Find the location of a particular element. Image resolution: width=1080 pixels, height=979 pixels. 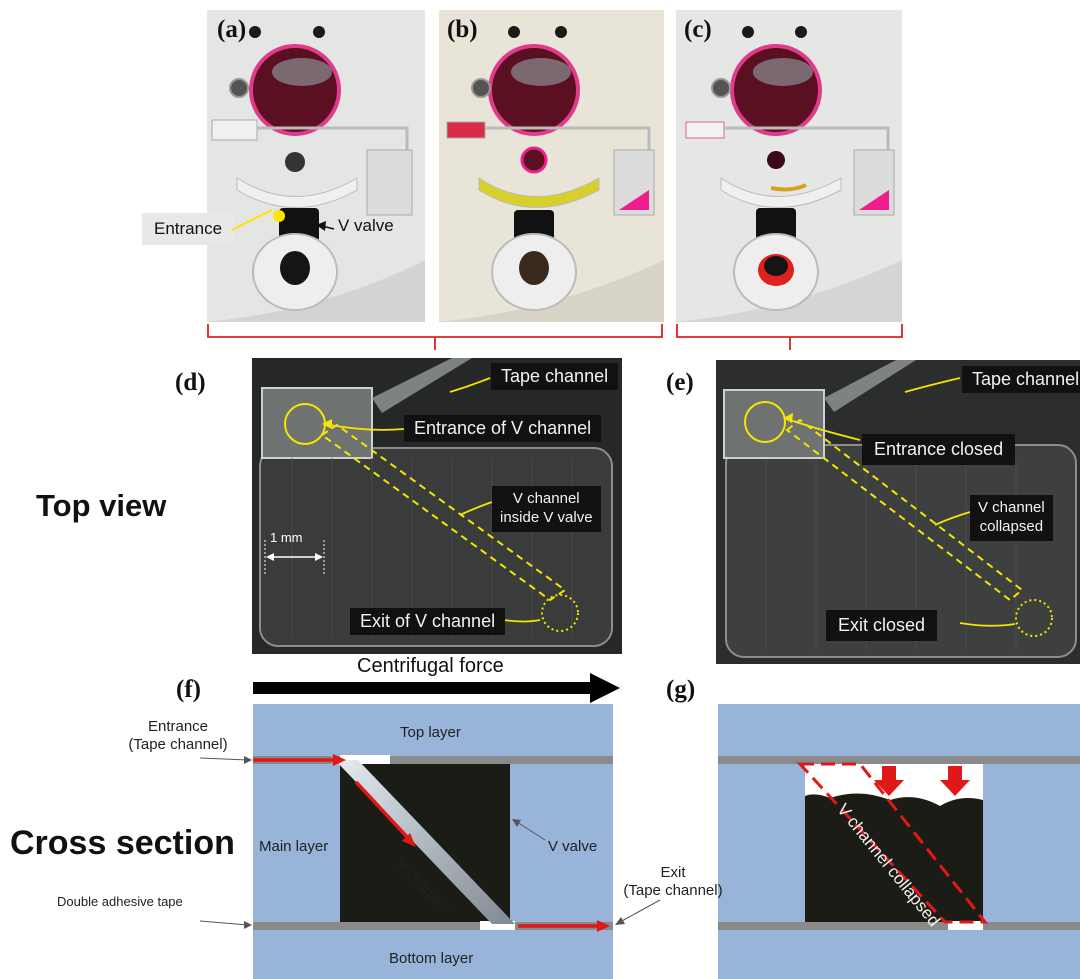

entrance-tape-line2: (Tape channel) is located at coordinates (178, 744).